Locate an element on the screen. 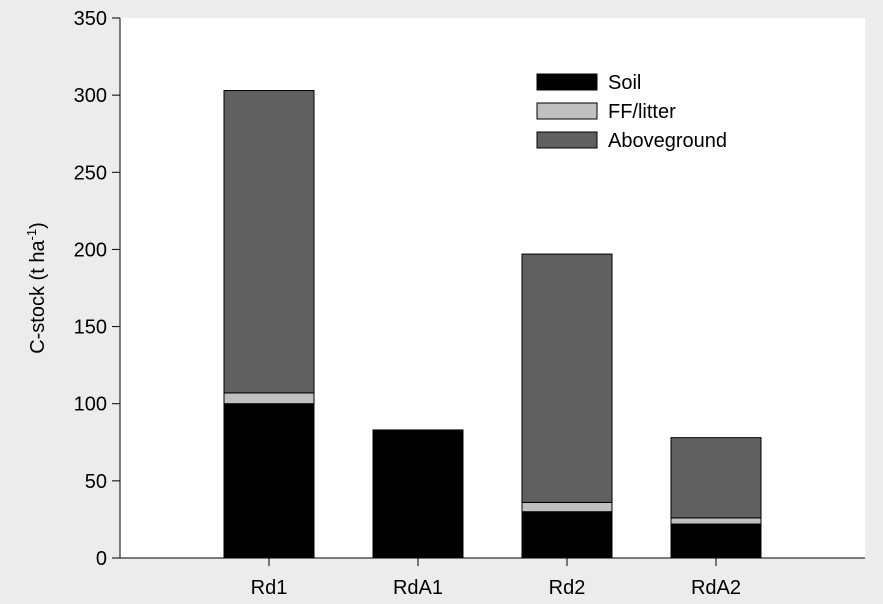 Image resolution: width=883 pixels, height=604 pixels. y-axis-label-main: C-stock (t ha is located at coordinates (38, 297).